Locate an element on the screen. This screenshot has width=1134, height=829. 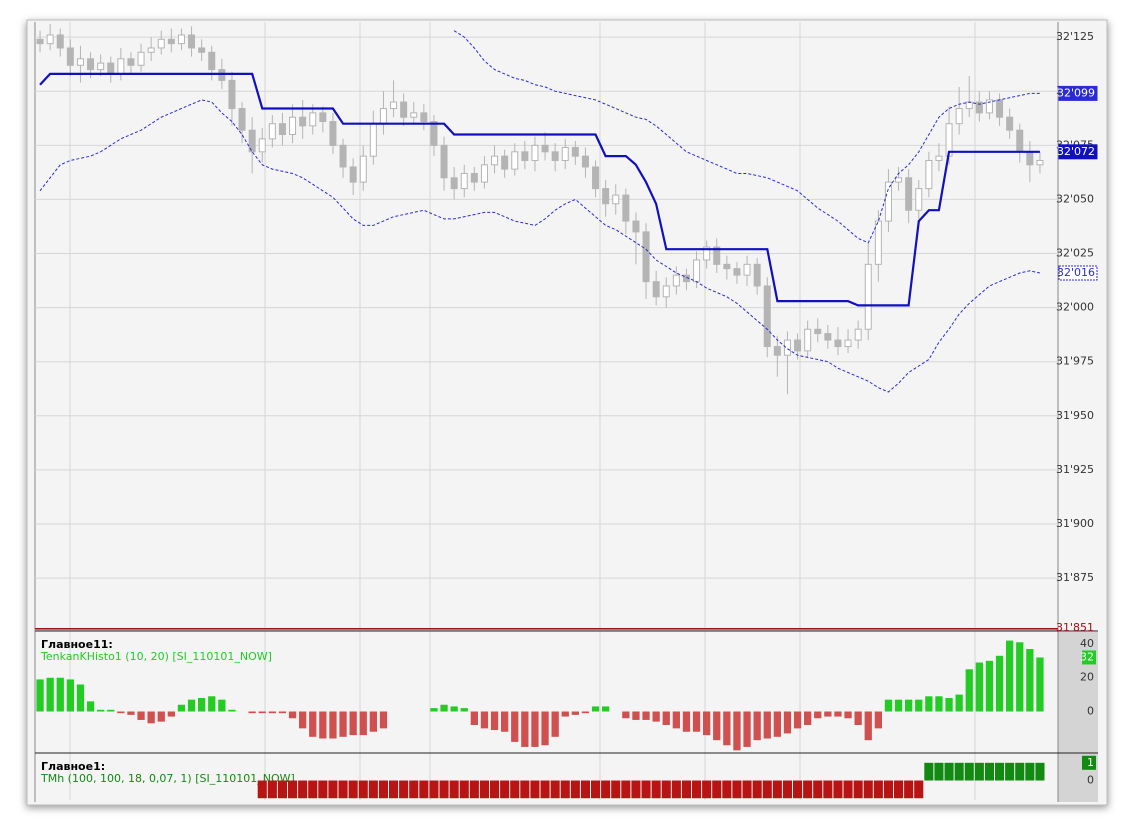
y-tick-label: 32'025 is located at coordinates (1075, 253).